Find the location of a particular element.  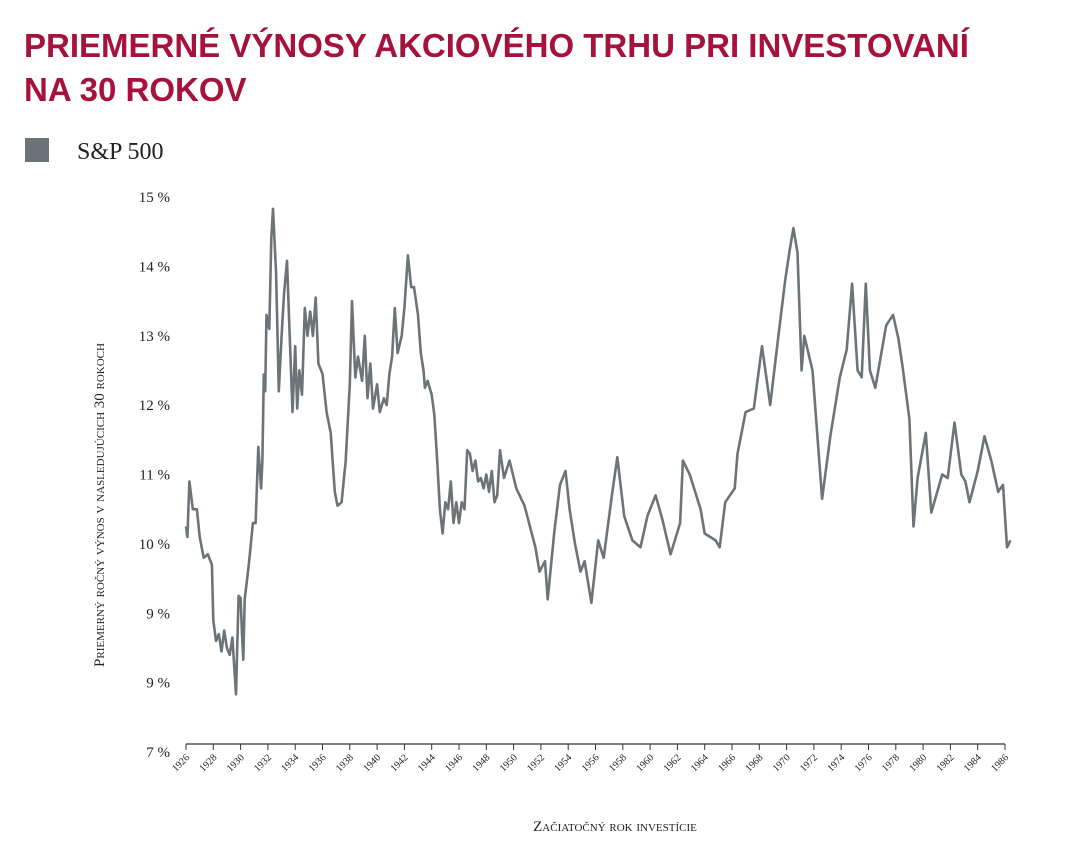

y-tick-label: 15 % is located at coordinates (154, 198).